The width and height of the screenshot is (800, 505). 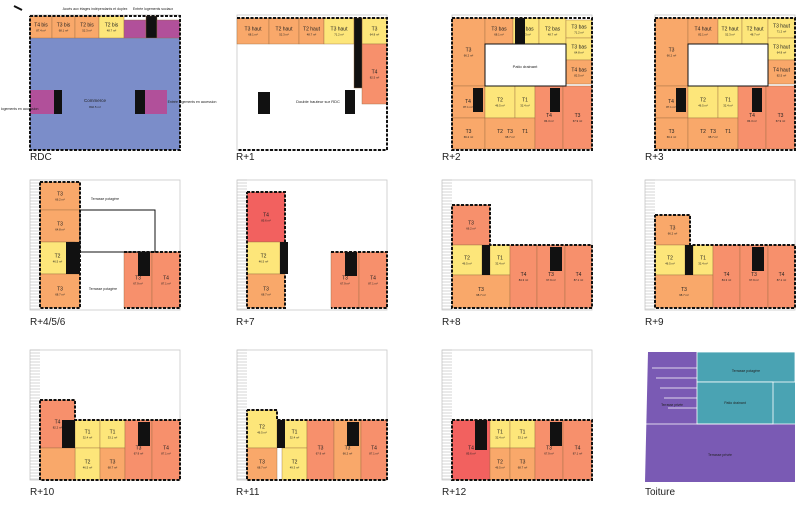 I want to click on entrance-hall-left, so click(x=42, y=102).